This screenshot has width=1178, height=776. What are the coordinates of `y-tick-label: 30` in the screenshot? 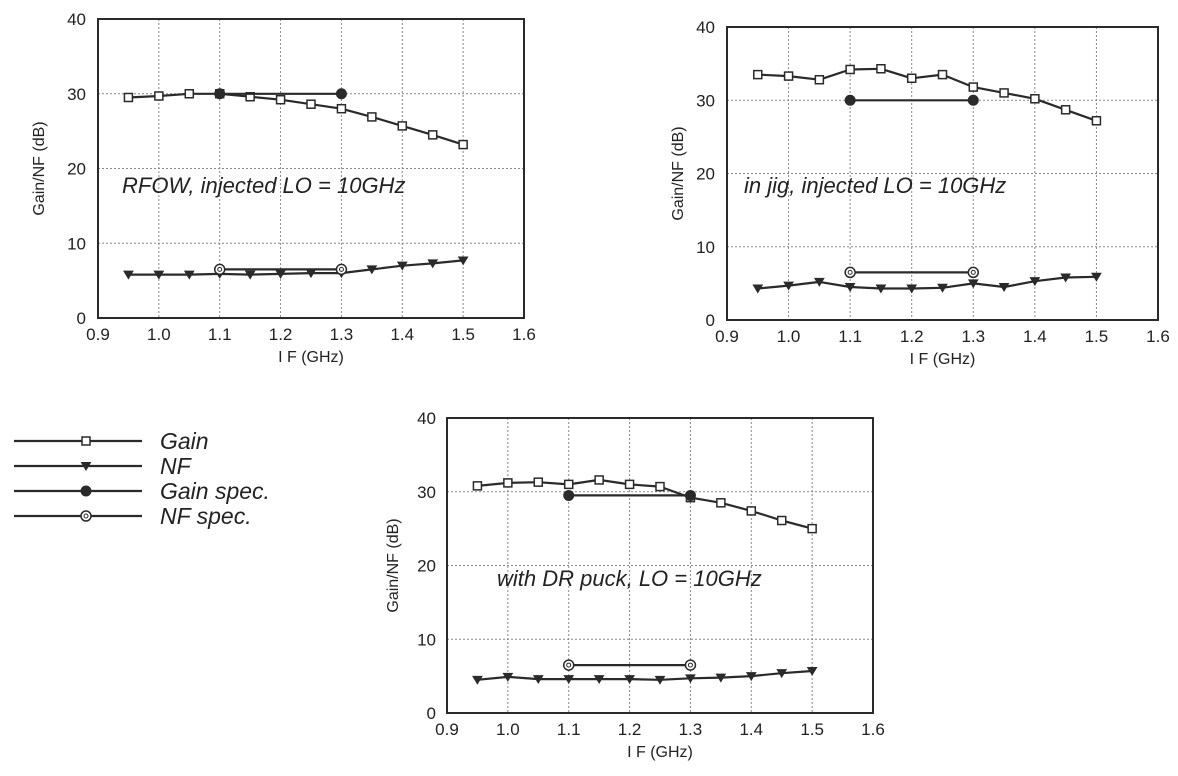 It's located at (76, 94).